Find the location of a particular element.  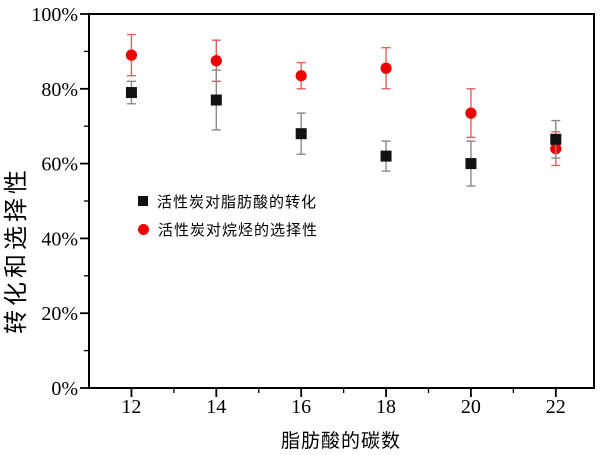

svg-text: 0% is located at coordinates (64, 389).